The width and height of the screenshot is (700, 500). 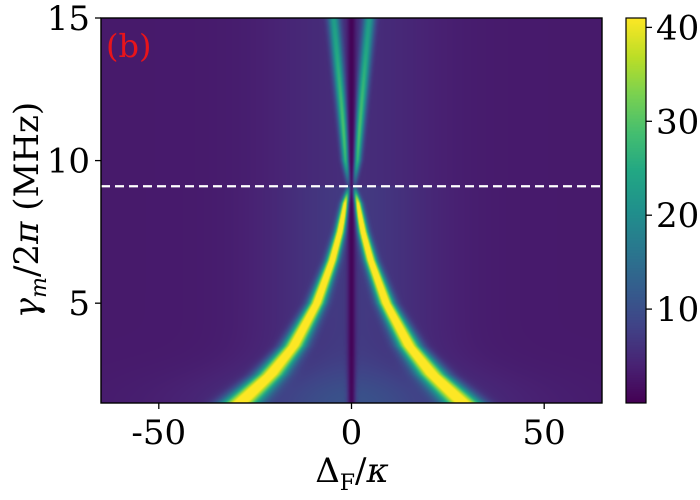 I want to click on y-axis: 5 10 15, so click(x=74, y=162).